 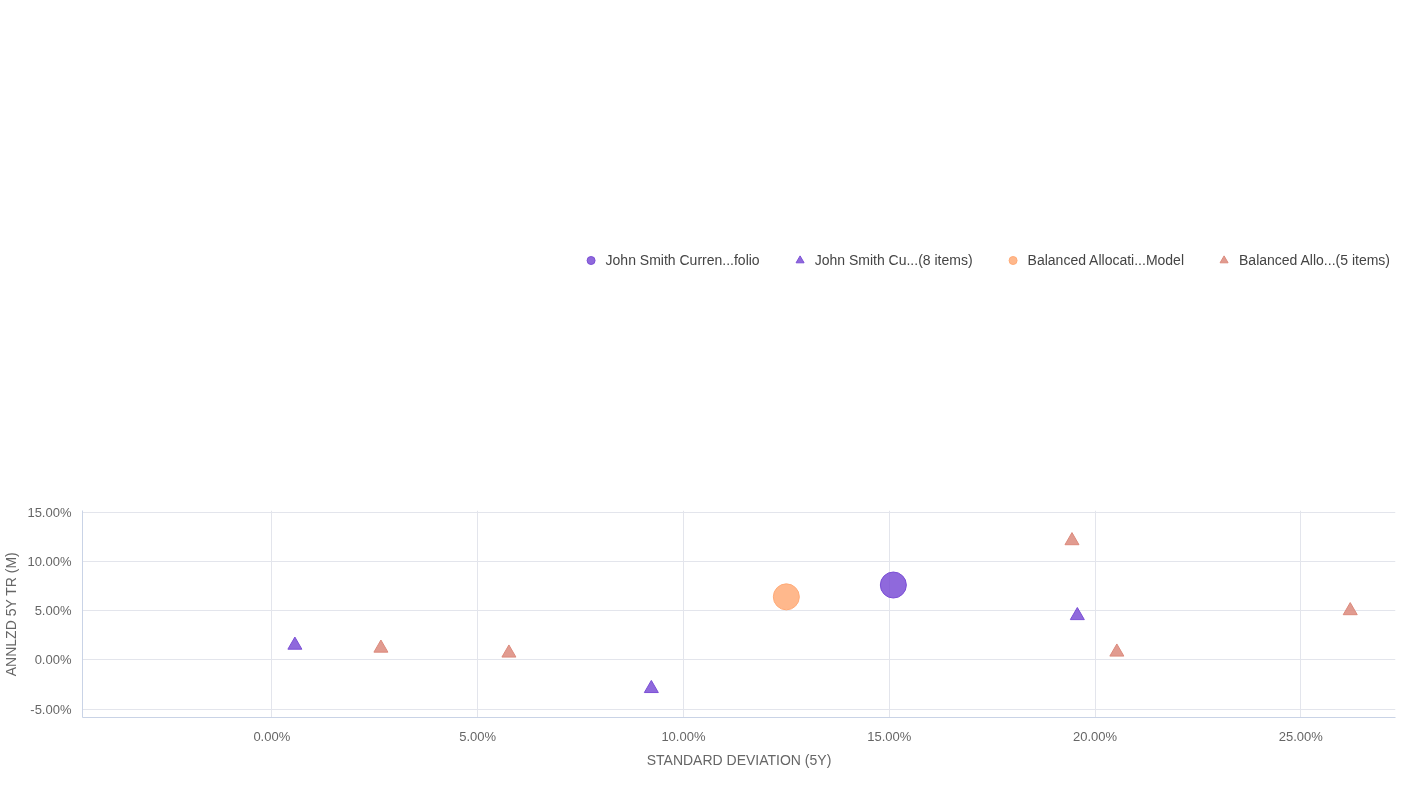 What do you see at coordinates (893, 260) in the screenshot?
I see `legend-label: John Smith Cu...(8 items)` at bounding box center [893, 260].